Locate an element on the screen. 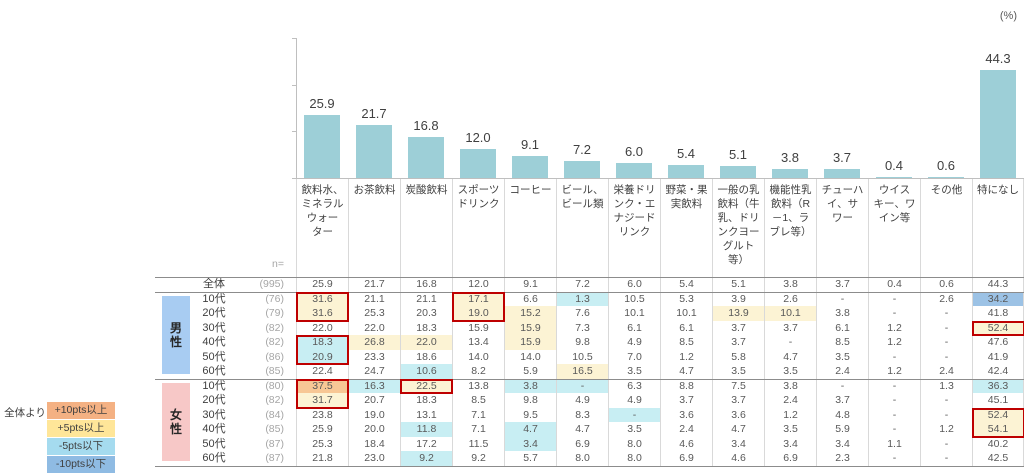 The height and width of the screenshot is (473, 1024). table-cell: 21.8 is located at coordinates (322, 458).